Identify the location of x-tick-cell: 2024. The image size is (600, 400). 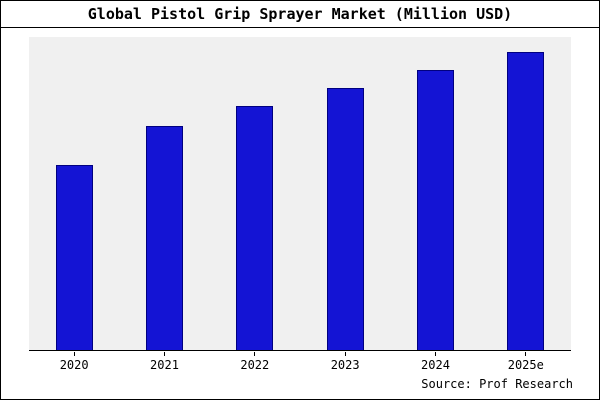
(435, 362).